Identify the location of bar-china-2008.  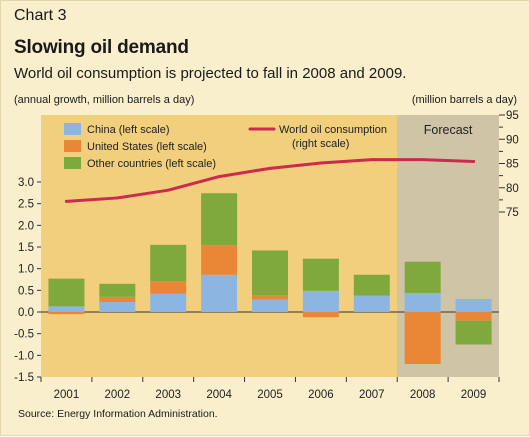
(422, 302).